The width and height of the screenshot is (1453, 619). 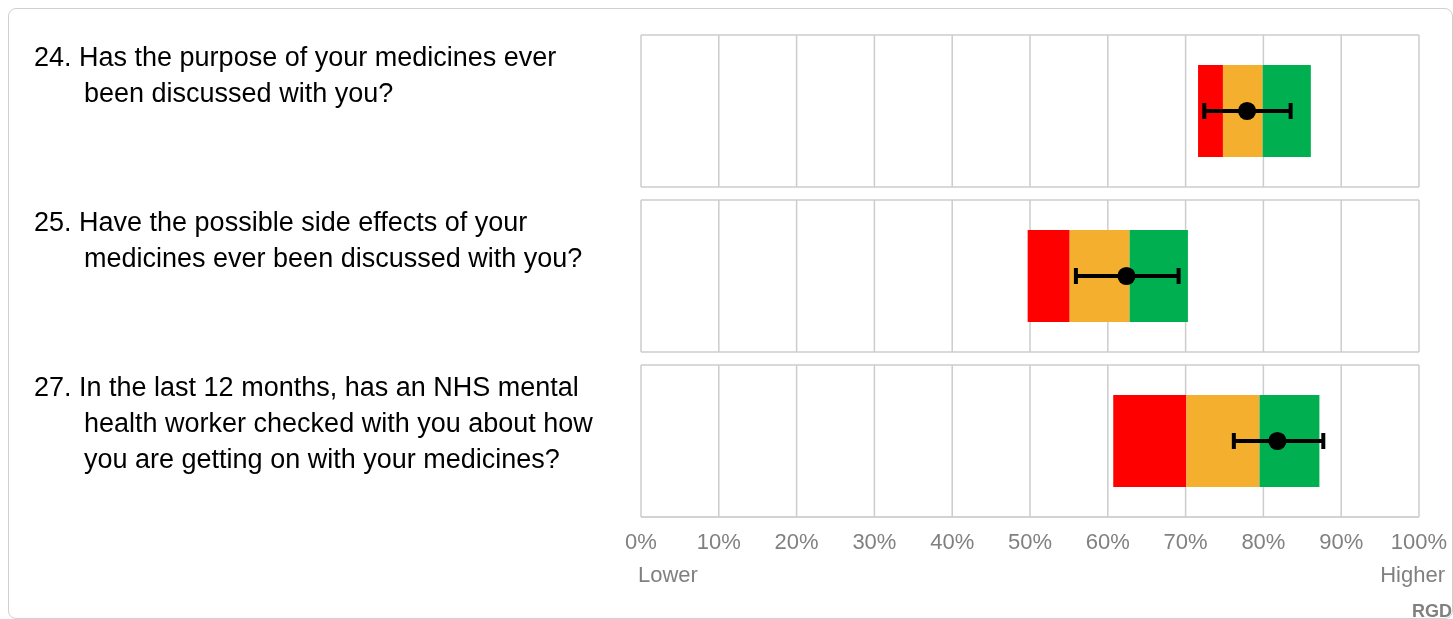 I want to click on x-tick-label: 50%, so click(x=1030, y=541).